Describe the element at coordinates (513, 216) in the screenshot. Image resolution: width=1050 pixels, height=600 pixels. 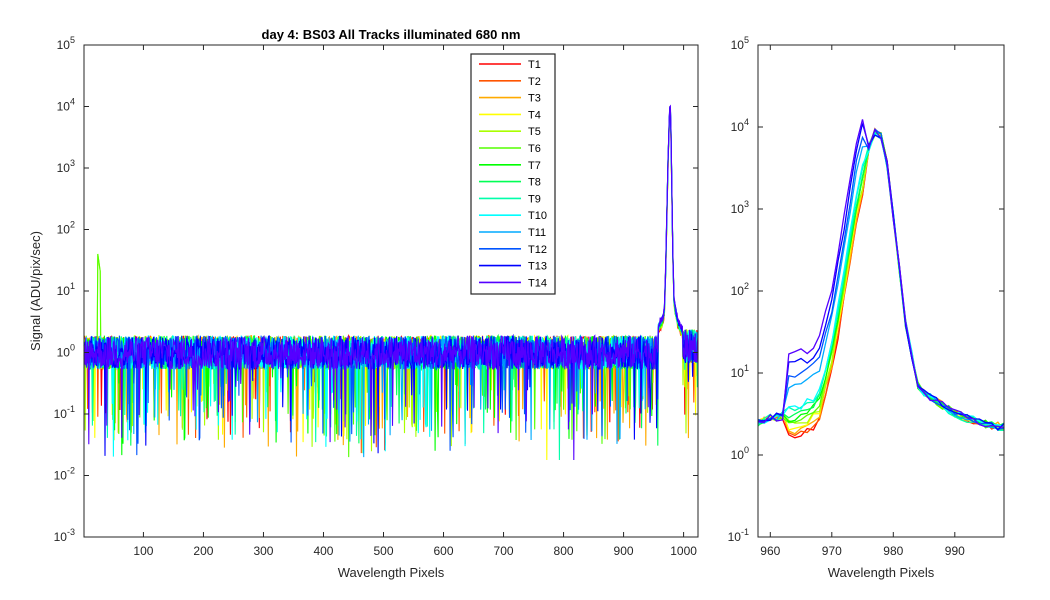
I see `legend-item: T10` at that location.